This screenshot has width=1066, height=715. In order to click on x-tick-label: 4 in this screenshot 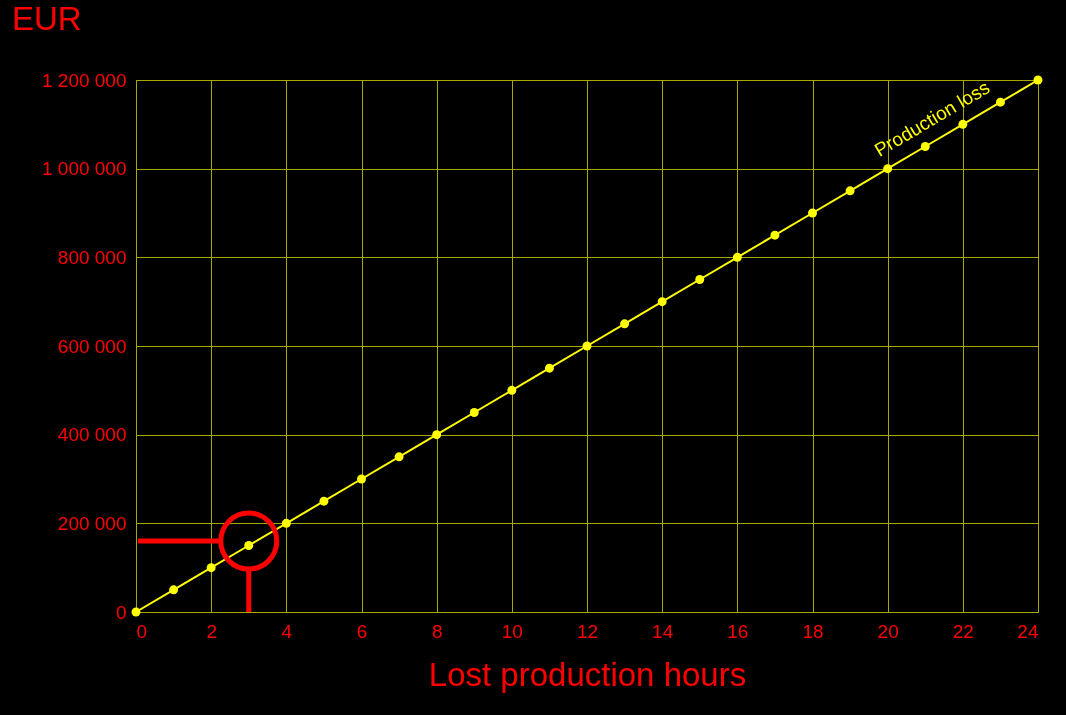, I will do `click(287, 631)`.